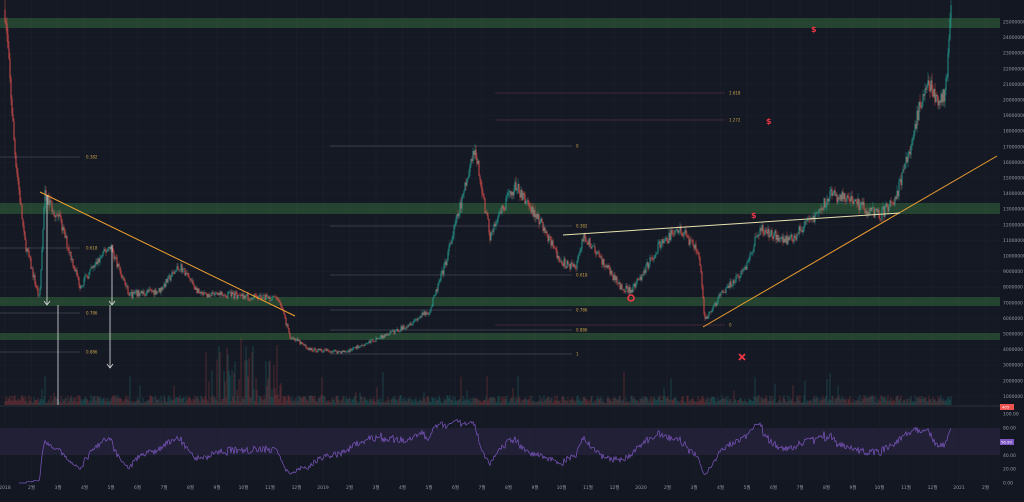 The image size is (1024, 502). I want to click on y-tick-label: 8000000, so click(1013, 288).